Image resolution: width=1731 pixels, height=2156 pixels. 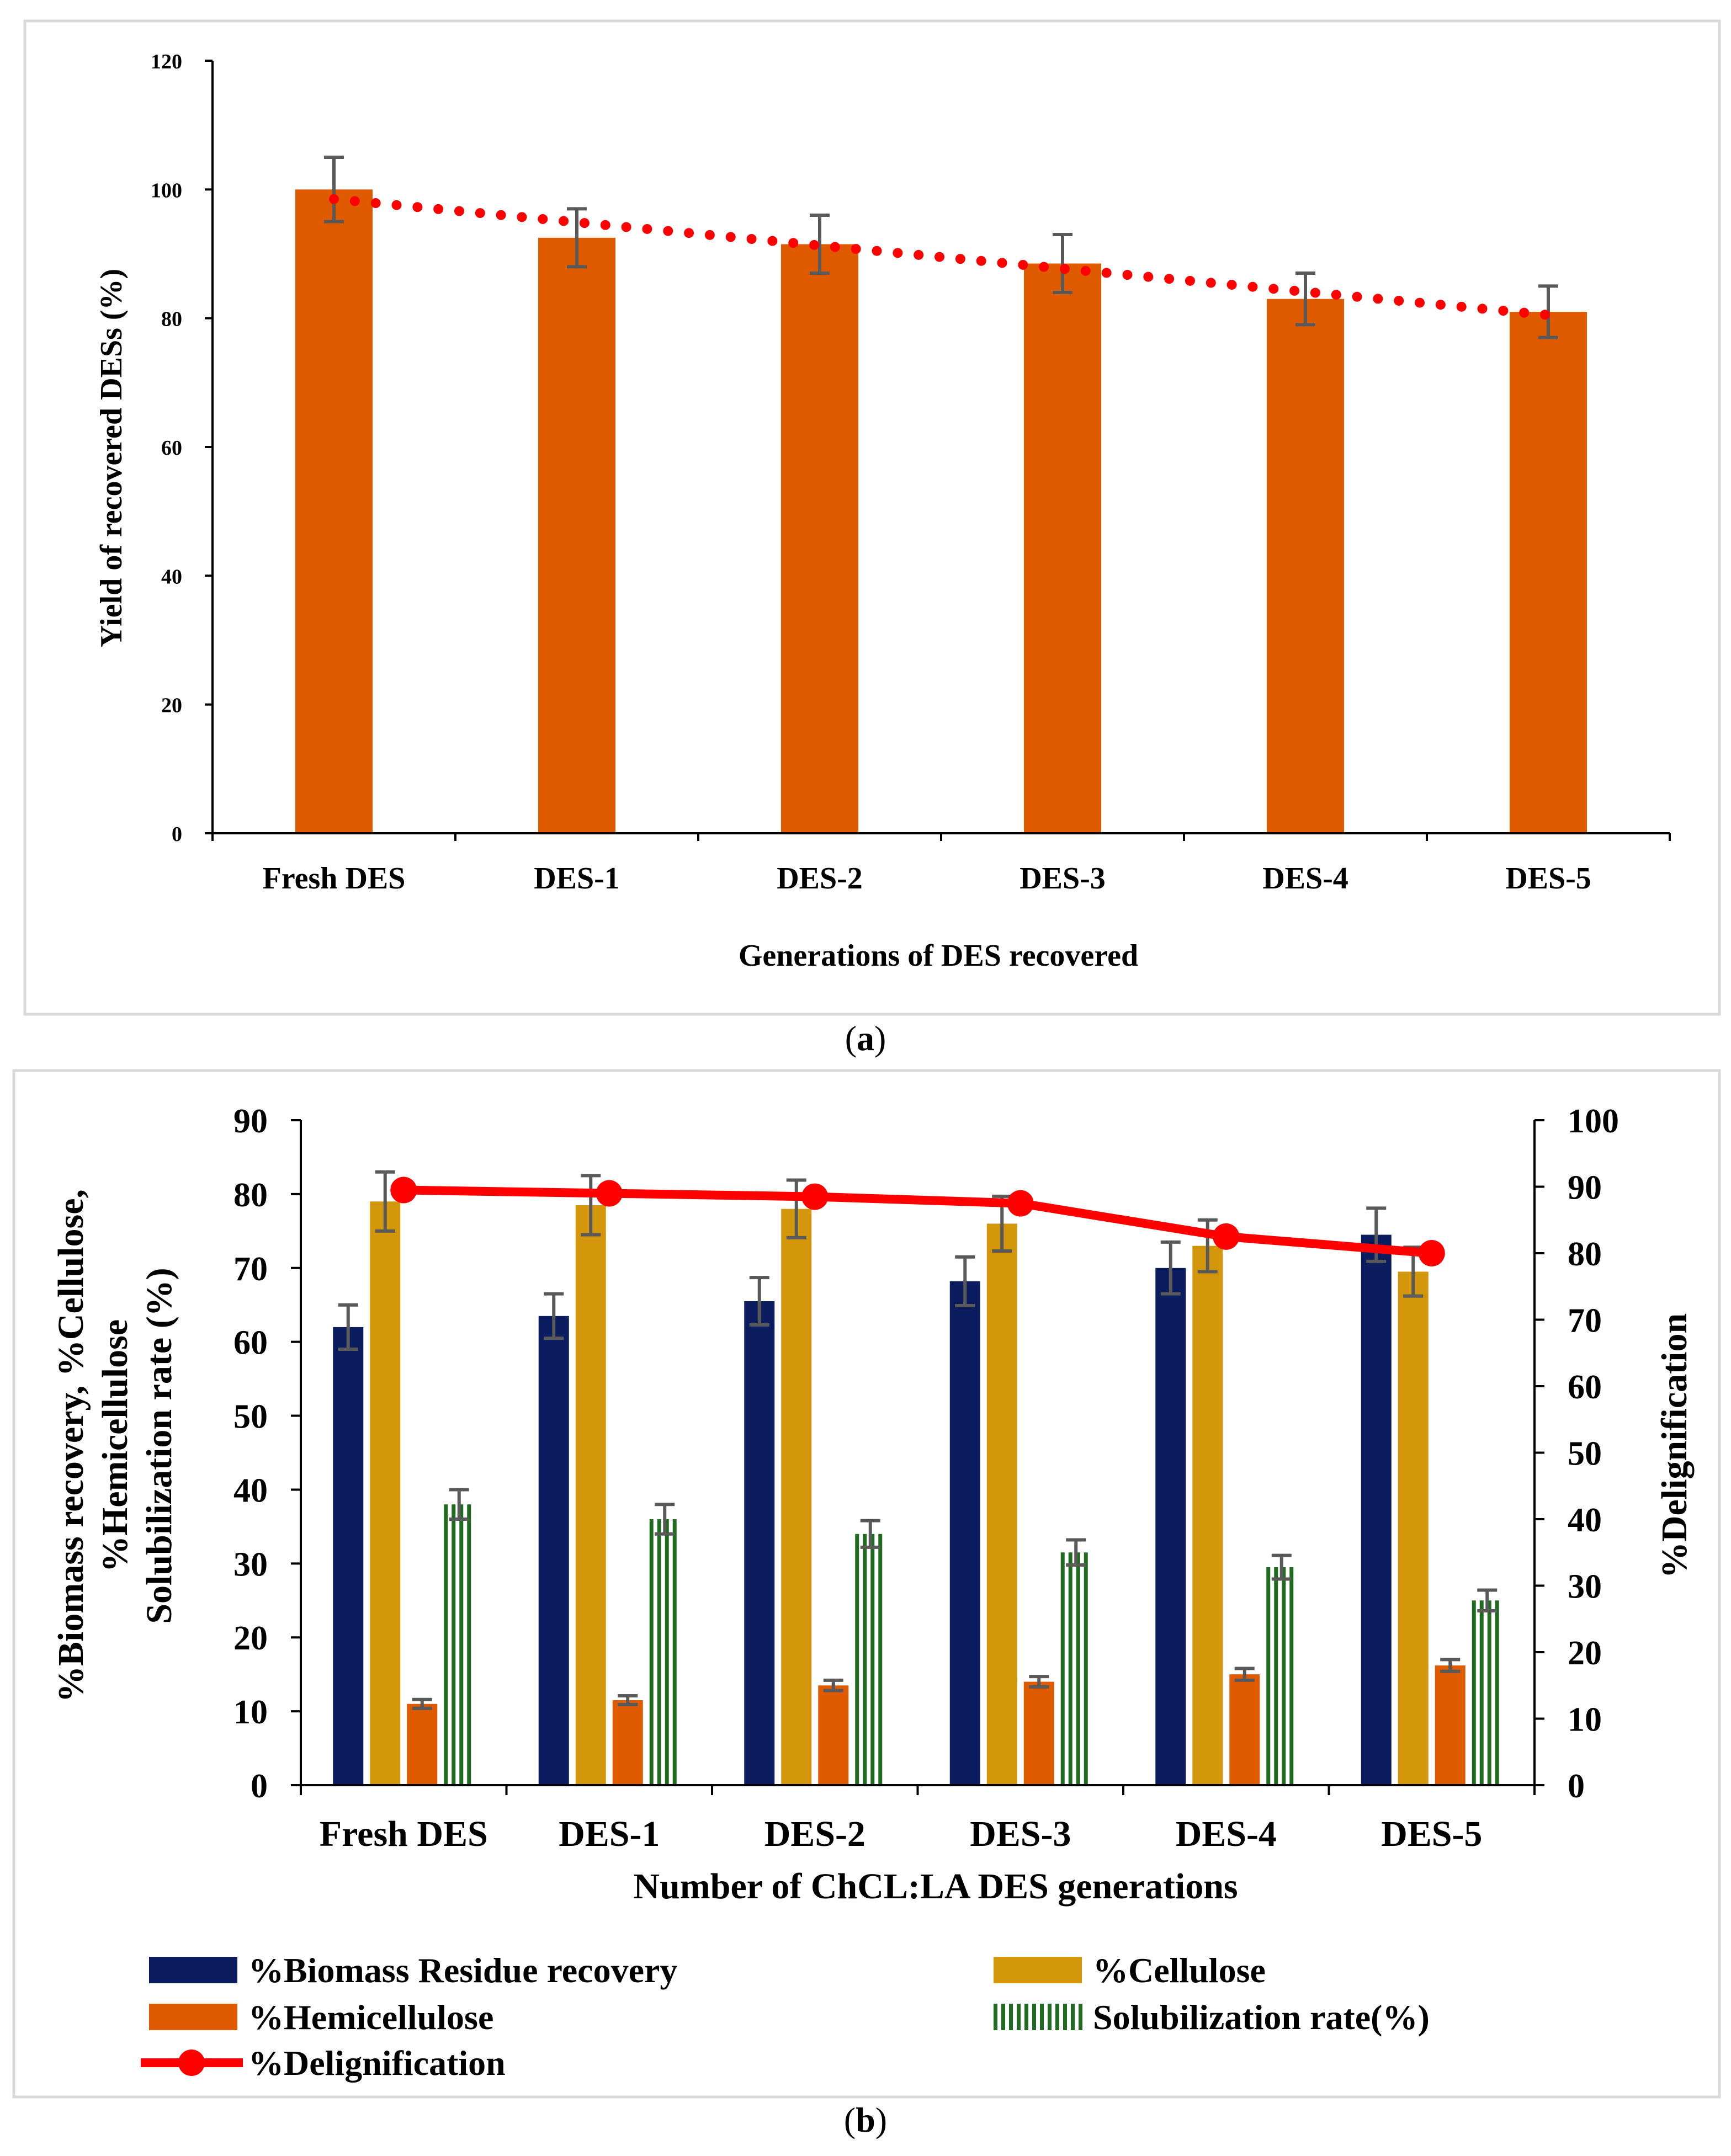 What do you see at coordinates (1674, 1445) in the screenshot?
I see `chart-b-y2label: %Delignification` at bounding box center [1674, 1445].